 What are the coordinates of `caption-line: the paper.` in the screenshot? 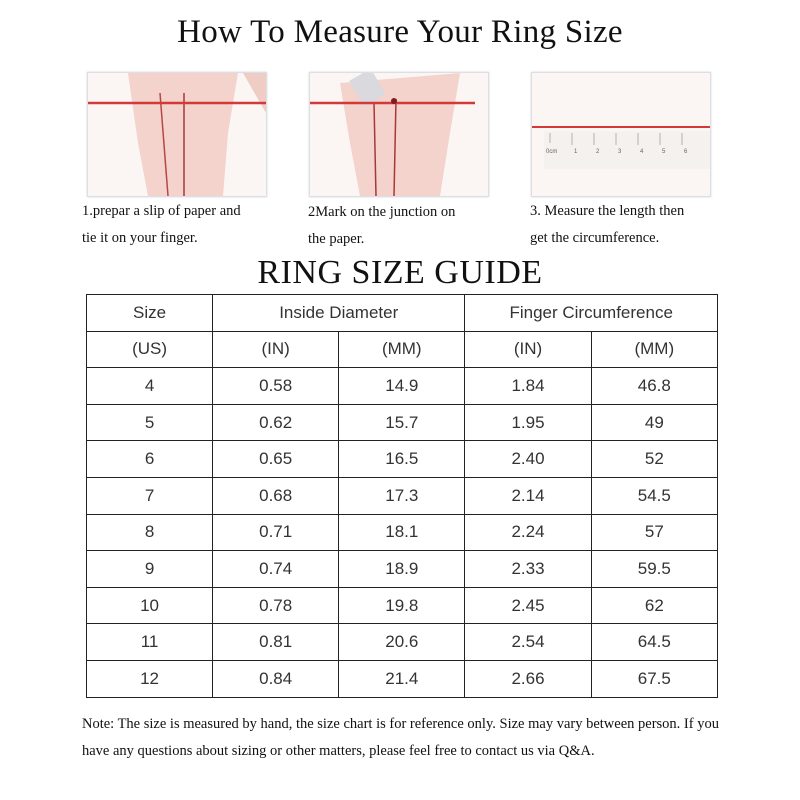 It's located at (336, 239).